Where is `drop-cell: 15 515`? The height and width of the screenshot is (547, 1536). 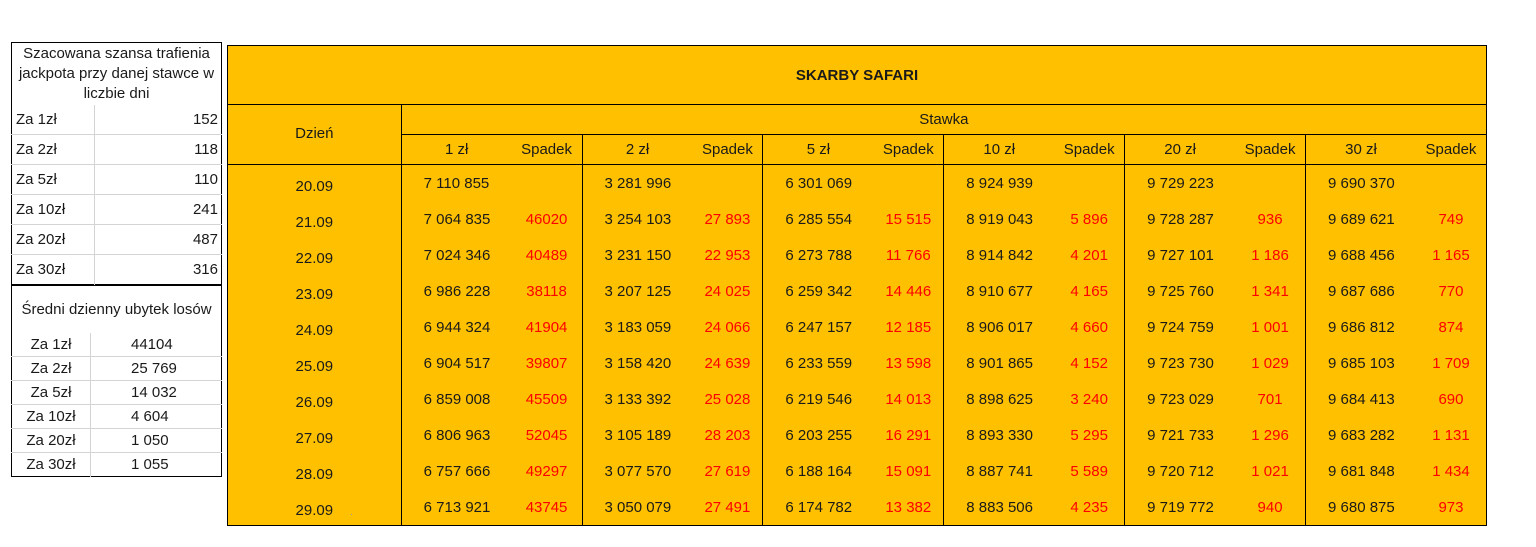 drop-cell: 15 515 is located at coordinates (909, 219).